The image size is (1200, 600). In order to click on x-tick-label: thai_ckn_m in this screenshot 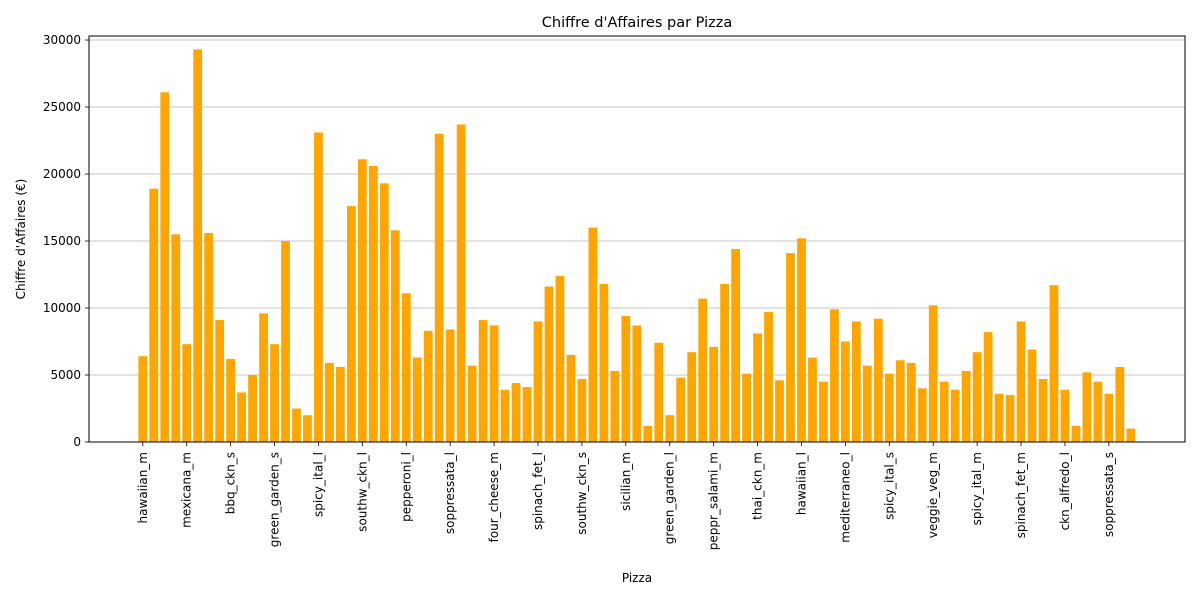, I will do `click(758, 486)`.